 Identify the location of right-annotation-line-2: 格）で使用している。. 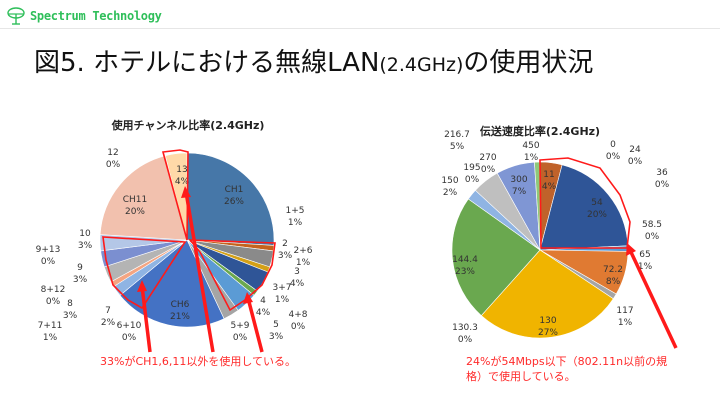
(521, 376).